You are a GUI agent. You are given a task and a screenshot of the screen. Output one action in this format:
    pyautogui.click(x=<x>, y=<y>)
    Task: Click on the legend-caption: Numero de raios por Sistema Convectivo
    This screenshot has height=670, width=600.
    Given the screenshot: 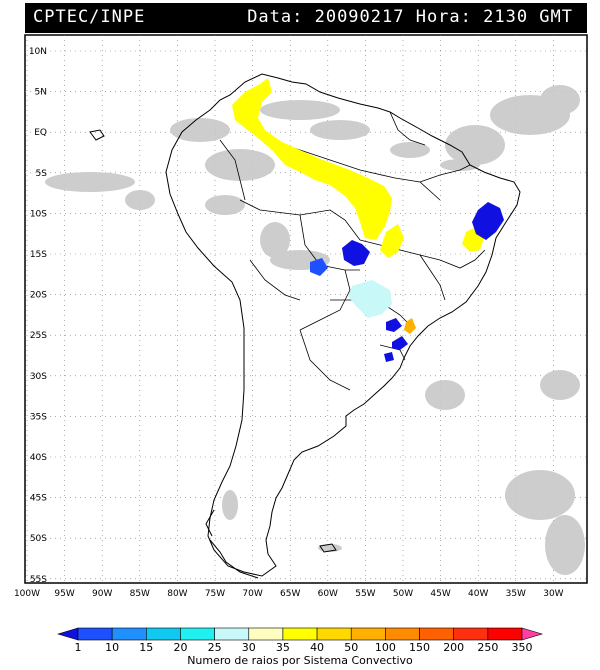 What is the action you would take?
    pyautogui.click(x=300, y=660)
    